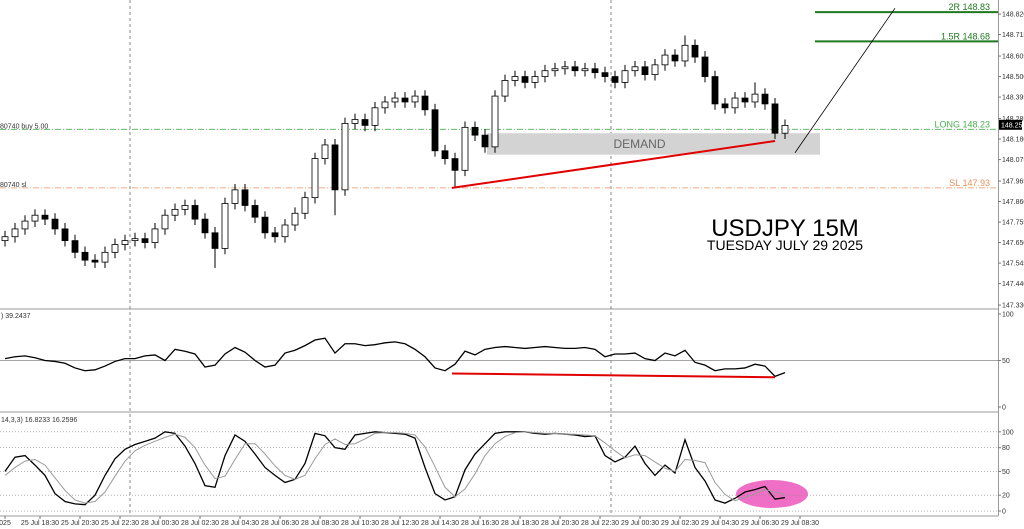 This screenshot has width=1024, height=529. I want to click on chart-subtitle: TUESDAY JULY 29 2025, so click(785, 245).